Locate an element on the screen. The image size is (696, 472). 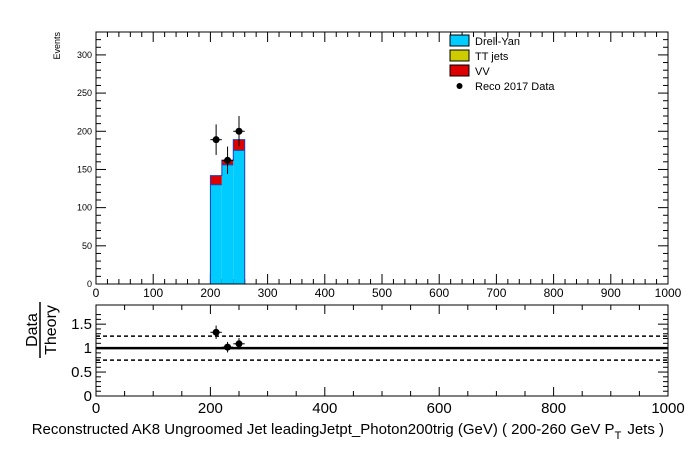
y-tick-label: 200 is located at coordinates (84, 131).